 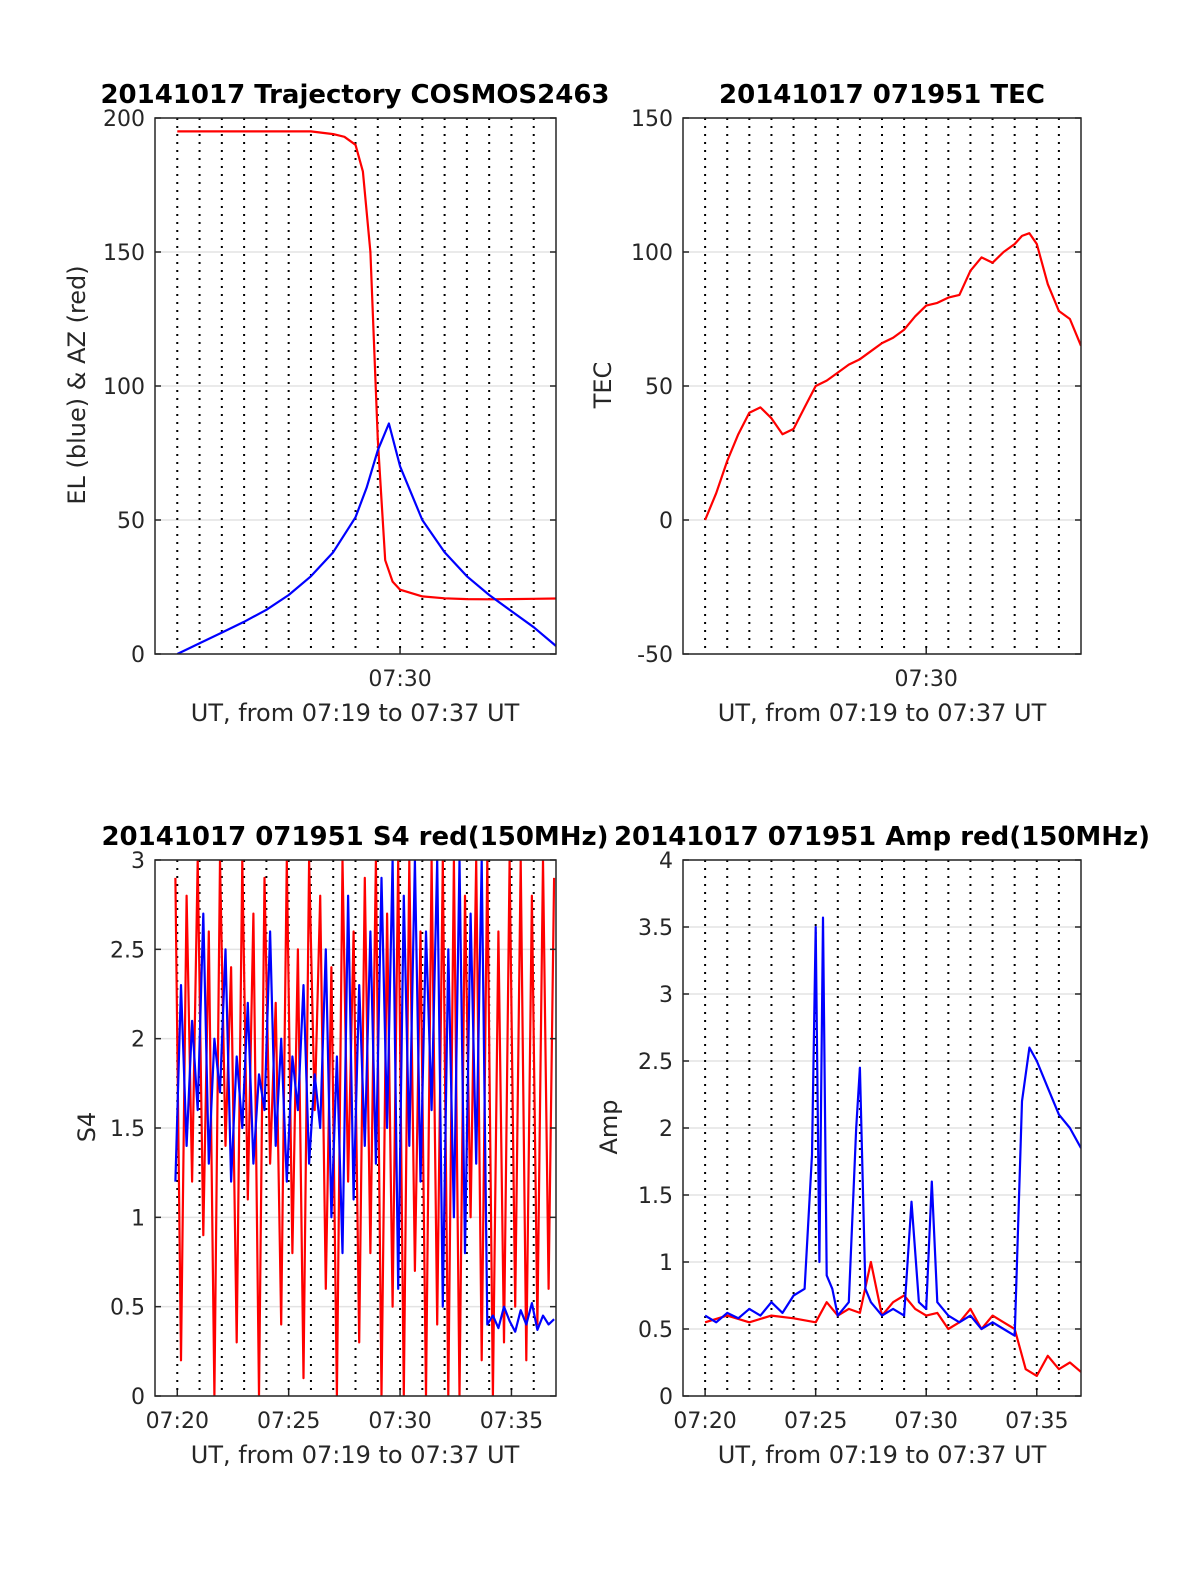 I want to click on s4-ytick-label: 0, so click(x=138, y=1397).